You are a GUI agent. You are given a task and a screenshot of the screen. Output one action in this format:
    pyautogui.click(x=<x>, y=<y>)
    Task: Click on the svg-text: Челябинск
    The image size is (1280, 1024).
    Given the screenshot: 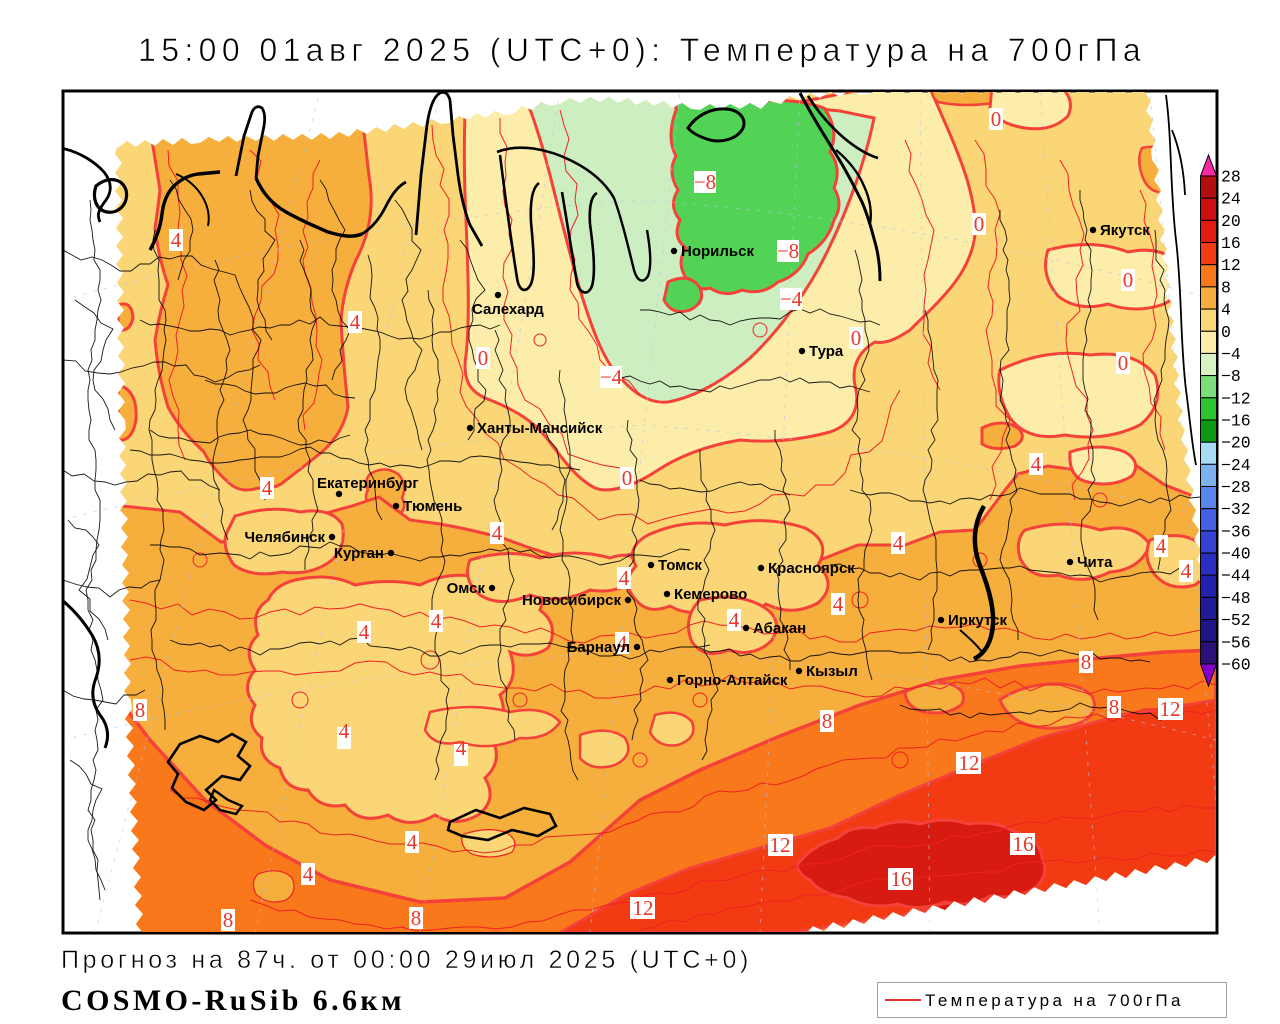 What is the action you would take?
    pyautogui.click(x=284, y=537)
    